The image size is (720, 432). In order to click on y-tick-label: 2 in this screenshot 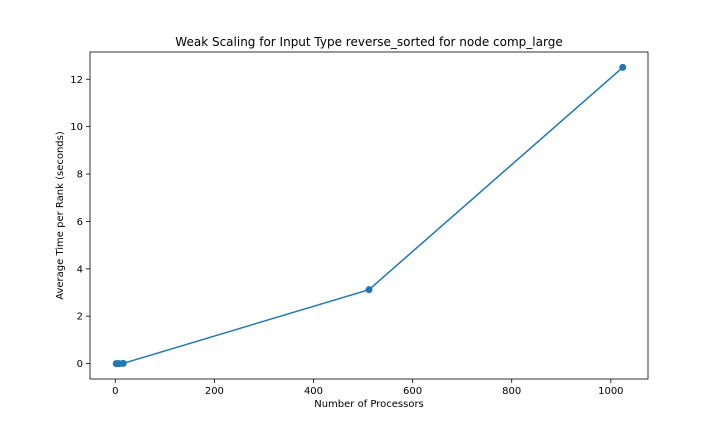, I will do `click(80, 317)`.